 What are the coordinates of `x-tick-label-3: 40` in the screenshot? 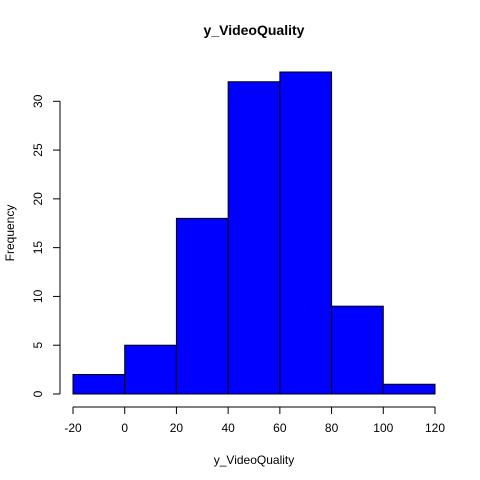 It's located at (228, 428).